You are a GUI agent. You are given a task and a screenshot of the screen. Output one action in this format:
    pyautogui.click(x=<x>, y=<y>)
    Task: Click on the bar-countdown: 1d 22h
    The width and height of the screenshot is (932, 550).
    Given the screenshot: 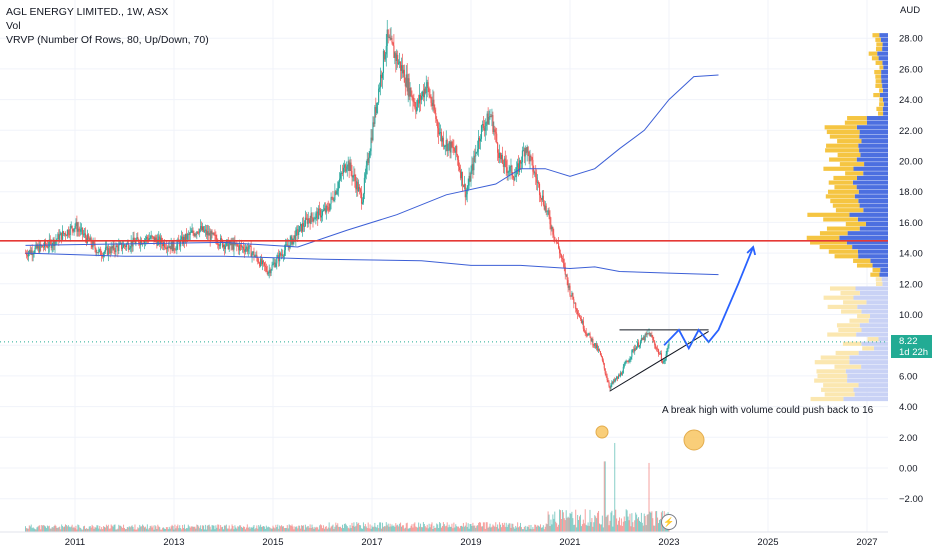 What is the action you would take?
    pyautogui.click(x=914, y=352)
    